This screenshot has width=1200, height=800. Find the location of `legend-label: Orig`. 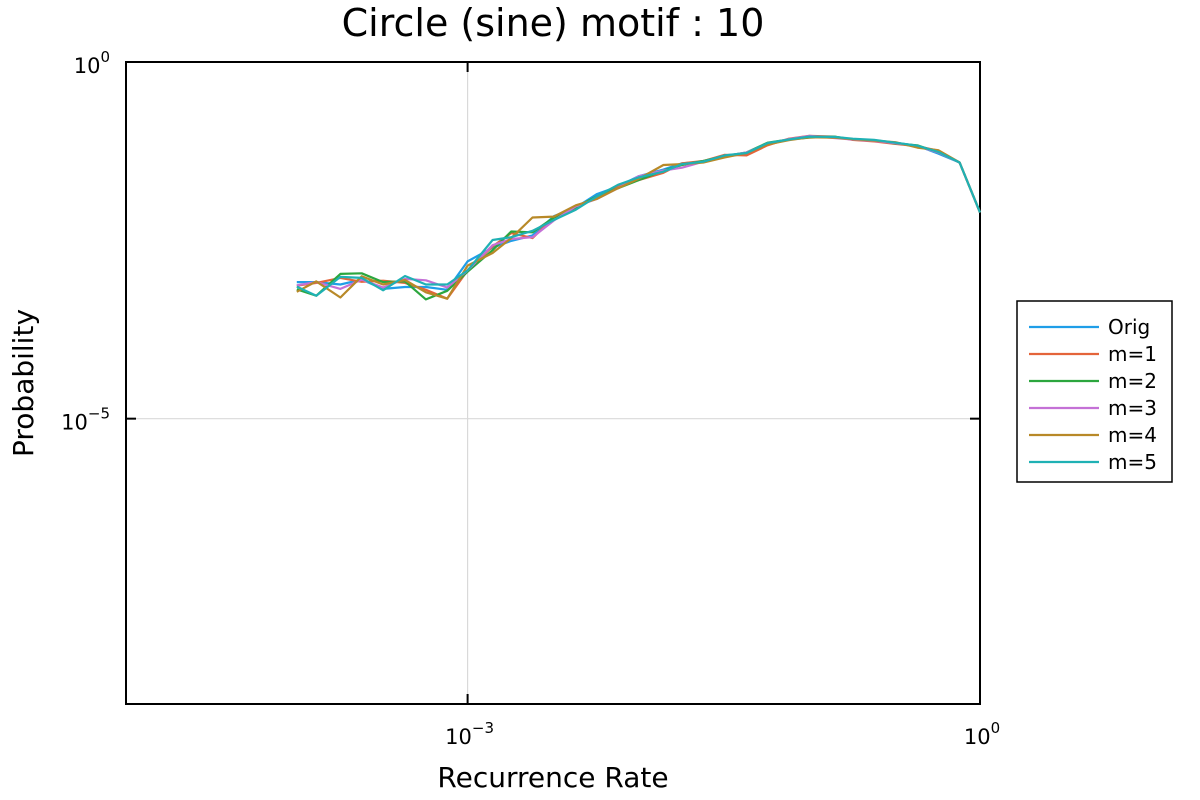

legend-label: Orig is located at coordinates (1129, 327).